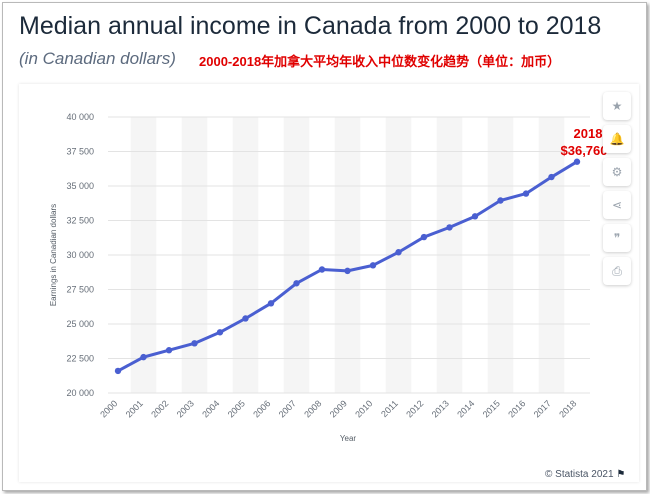 The image size is (650, 494). What do you see at coordinates (389, 408) in the screenshot?
I see `x-tick-label: 2011` at bounding box center [389, 408].